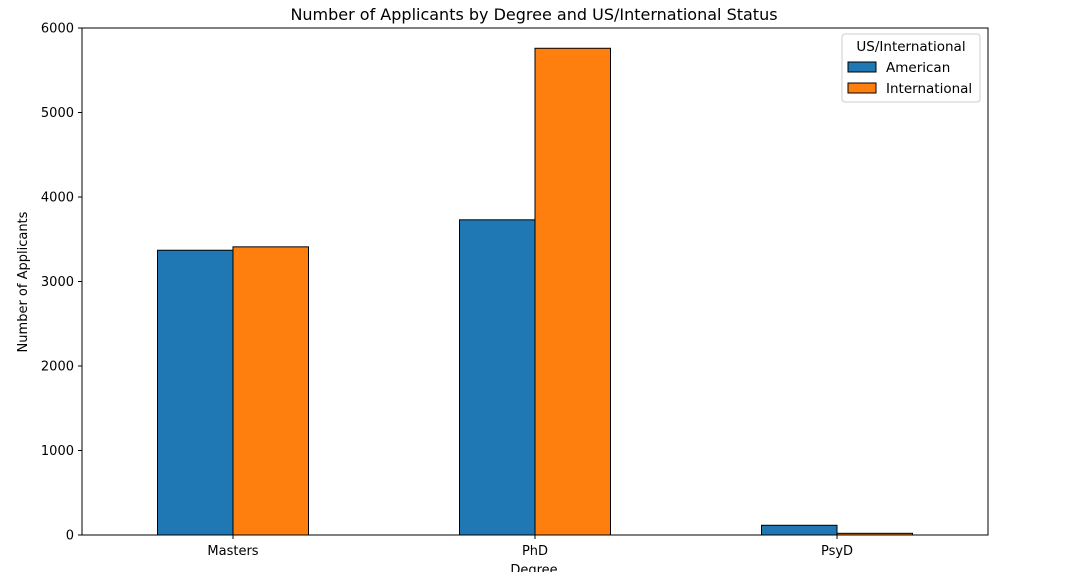  I want to click on x-tick-label: PhD, so click(535, 551).